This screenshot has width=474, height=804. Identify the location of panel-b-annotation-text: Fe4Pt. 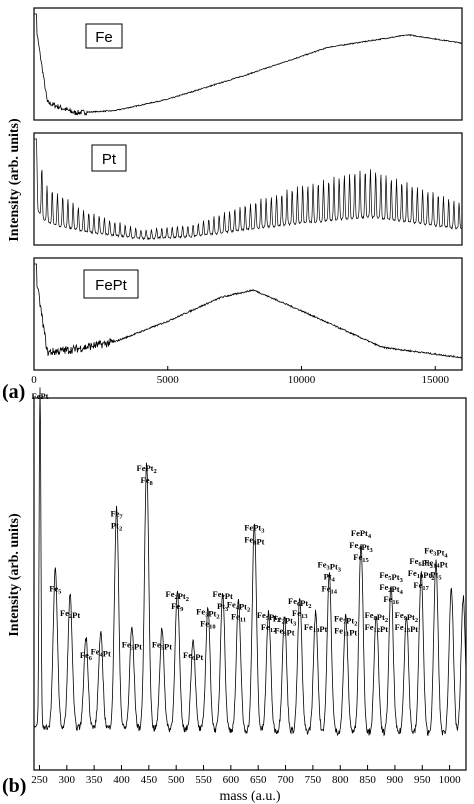
(101, 653).